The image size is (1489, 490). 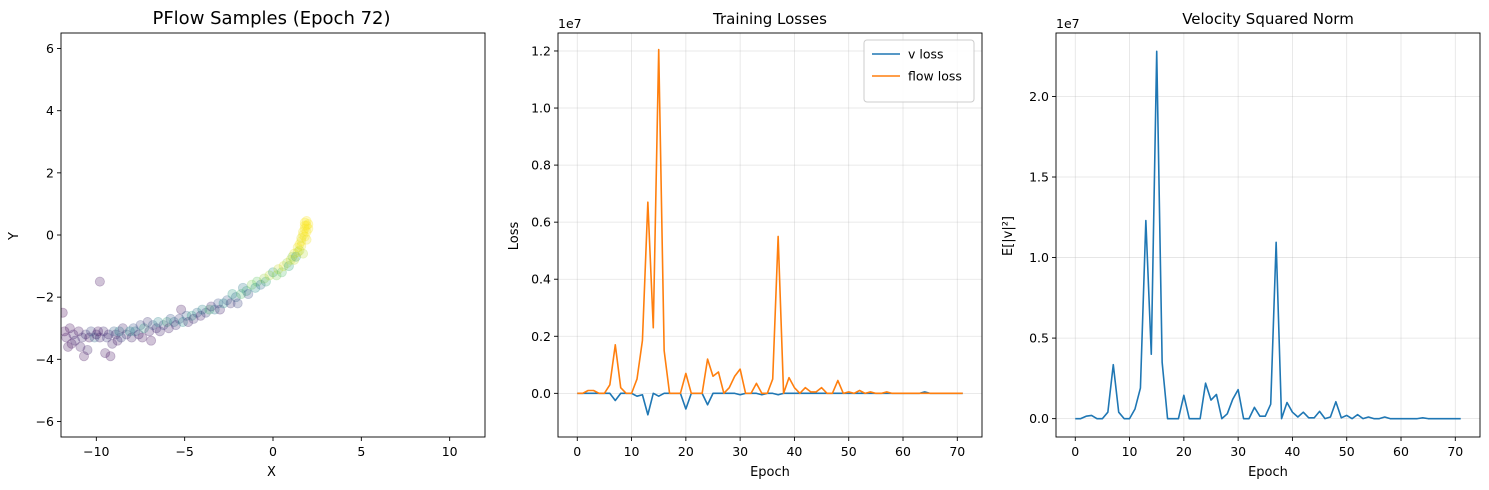 What do you see at coordinates (184, 451) in the screenshot?
I see `scatter-xtick-label: −5` at bounding box center [184, 451].